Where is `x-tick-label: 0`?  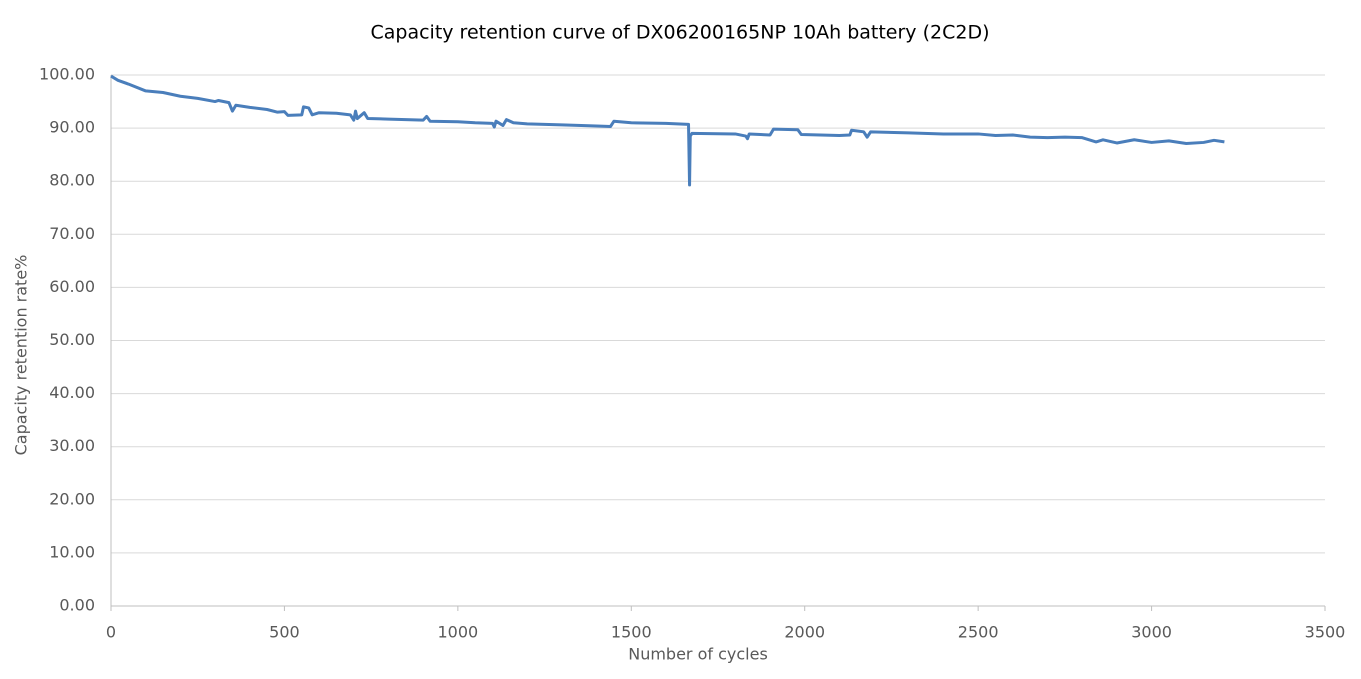
x-tick-label: 0 is located at coordinates (111, 632).